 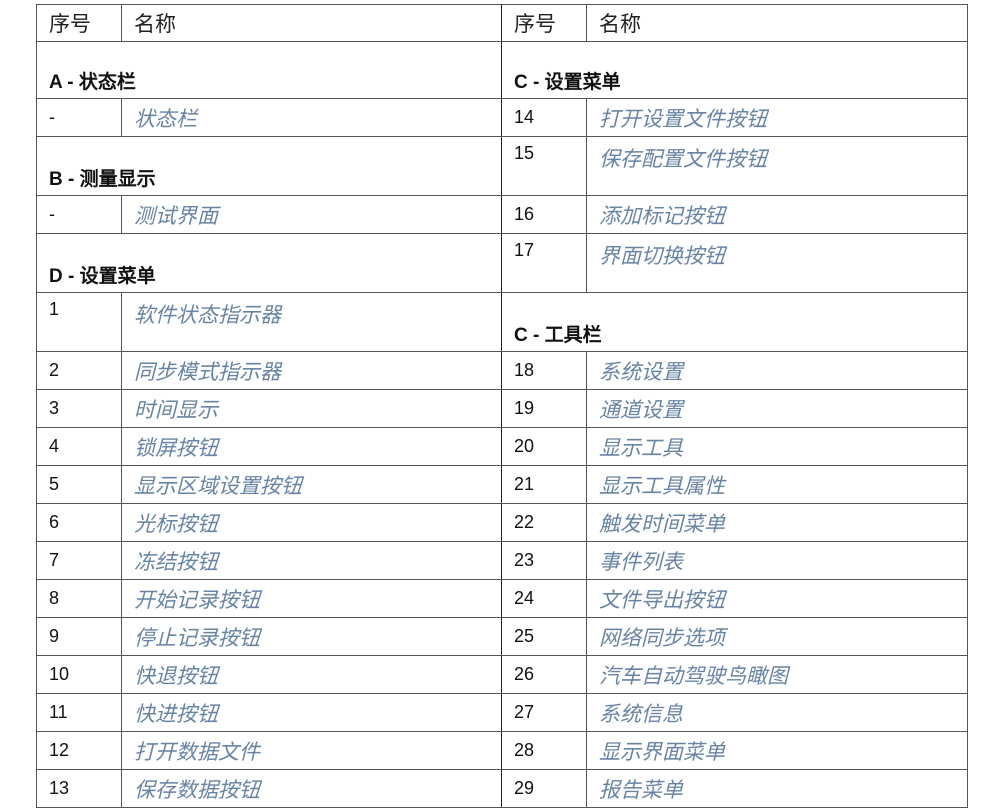 What do you see at coordinates (311, 522) in the screenshot?
I see `item-name: 光标按钮` at bounding box center [311, 522].